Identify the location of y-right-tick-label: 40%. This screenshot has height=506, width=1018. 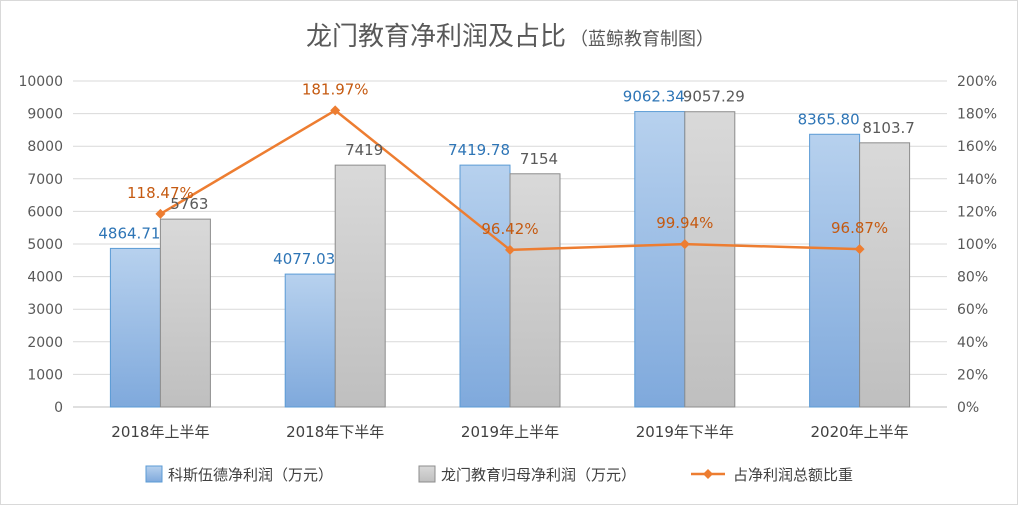
(972, 343).